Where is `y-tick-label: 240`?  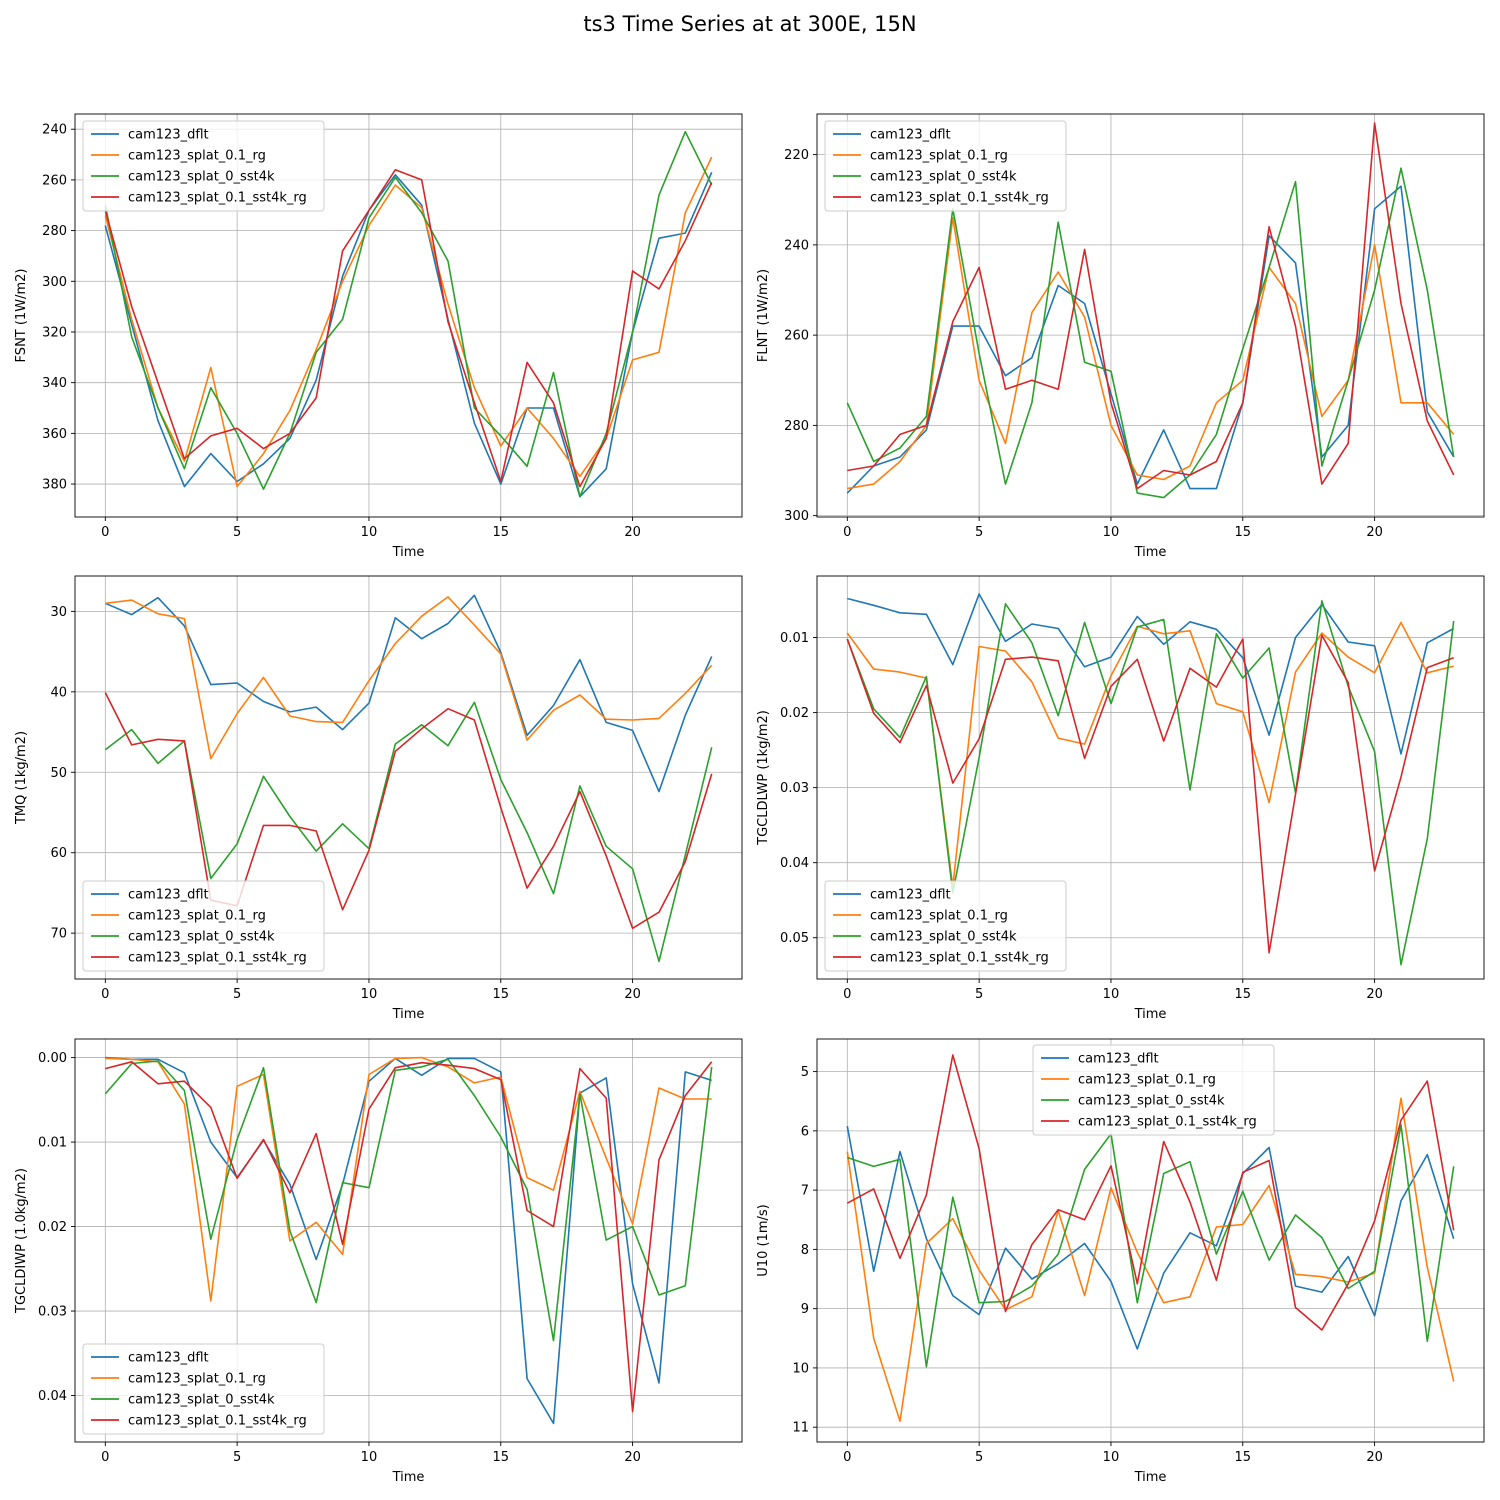 y-tick-label: 240 is located at coordinates (796, 245).